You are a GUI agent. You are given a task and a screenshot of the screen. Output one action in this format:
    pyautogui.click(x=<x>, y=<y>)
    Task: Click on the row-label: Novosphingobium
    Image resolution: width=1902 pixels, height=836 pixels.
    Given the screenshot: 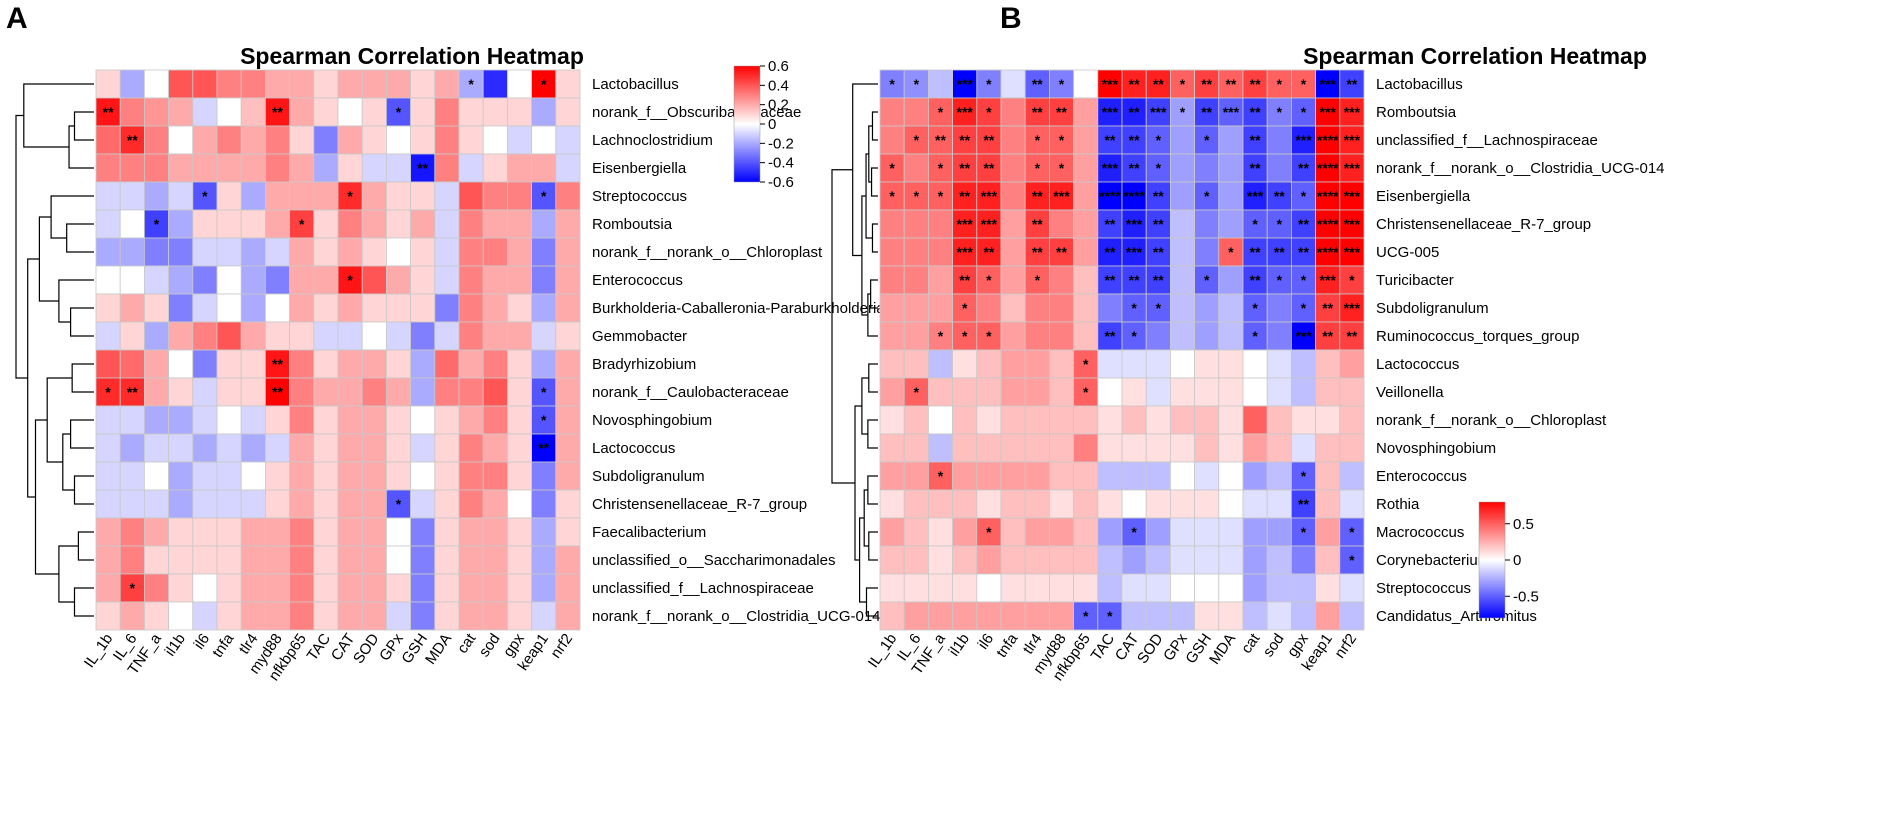 What is the action you would take?
    pyautogui.click(x=1436, y=448)
    